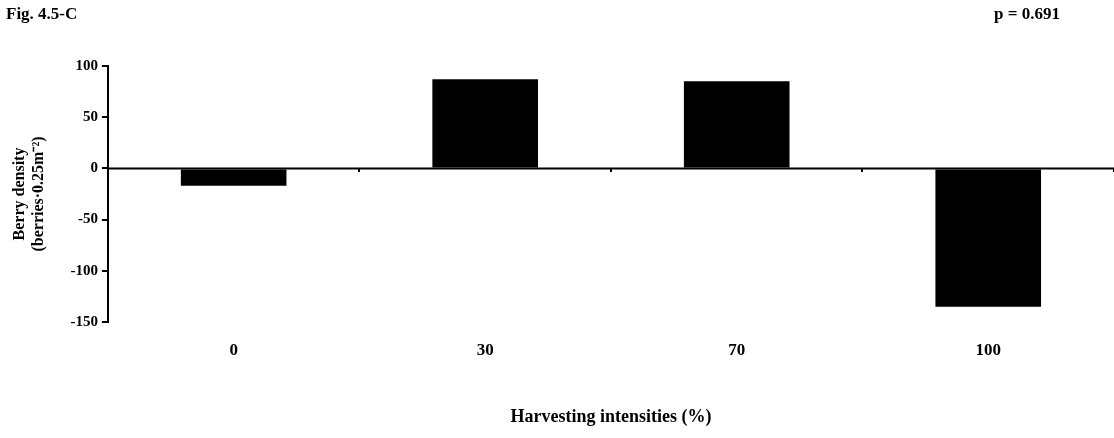 This screenshot has width=1114, height=438. What do you see at coordinates (988, 349) in the screenshot?
I see `x-tick-label: 100` at bounding box center [988, 349].